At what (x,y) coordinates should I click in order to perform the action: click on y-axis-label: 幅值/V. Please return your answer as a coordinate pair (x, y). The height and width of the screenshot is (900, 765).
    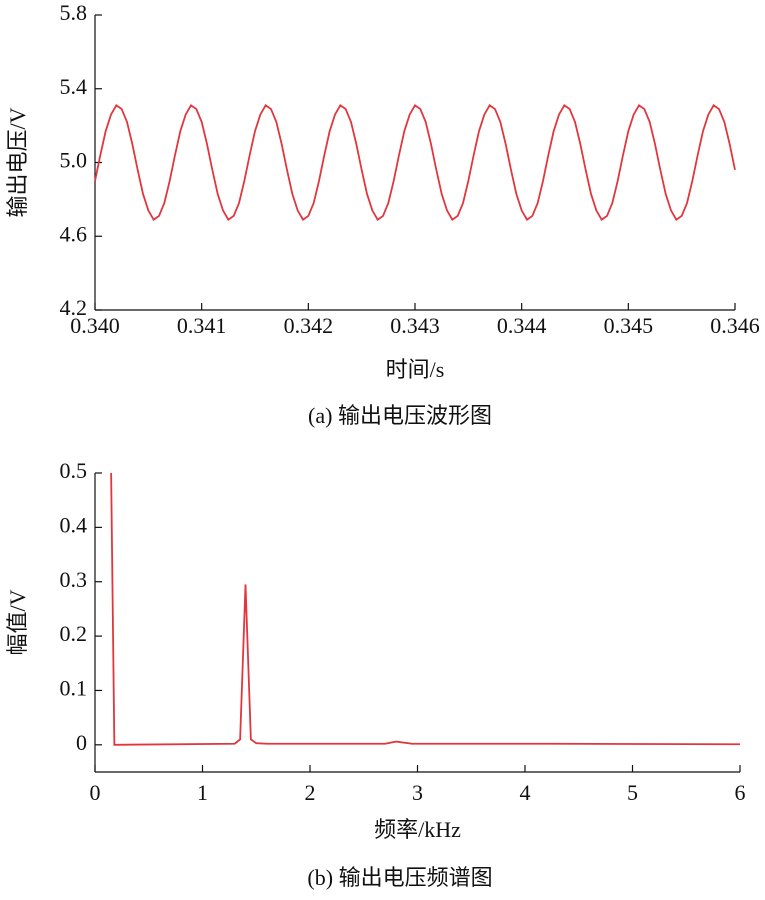
    Looking at the image, I should click on (17, 622).